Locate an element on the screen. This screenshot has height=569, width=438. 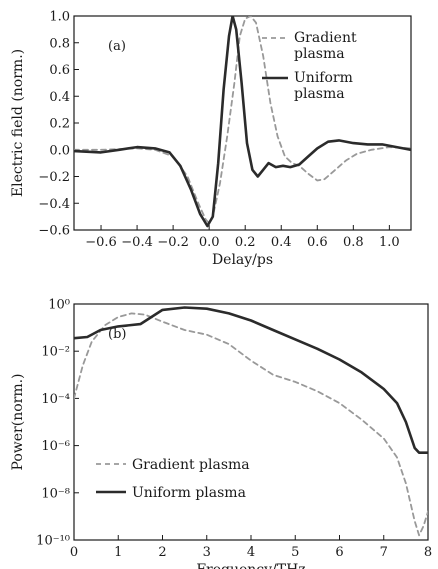
x-tick-label: −0.6 is located at coordinates (101, 242).